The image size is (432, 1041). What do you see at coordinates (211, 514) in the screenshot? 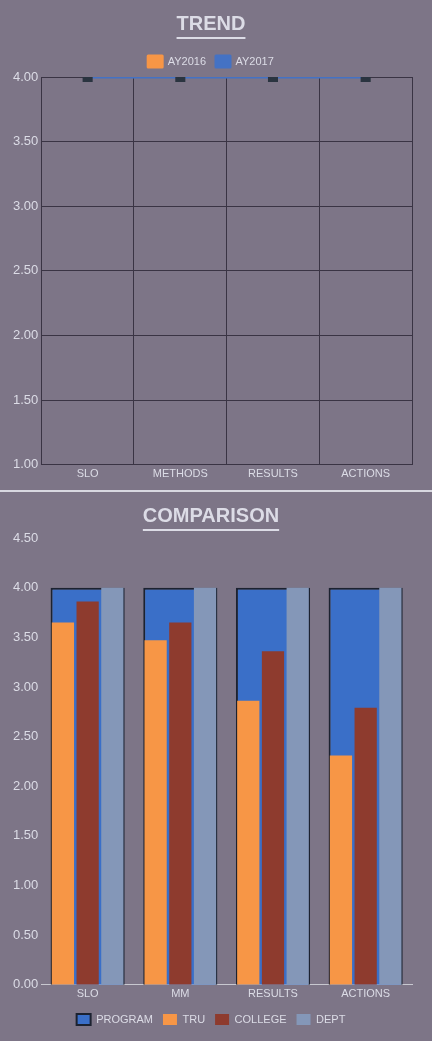
I see `chart-title: COMPARISON` at bounding box center [211, 514].